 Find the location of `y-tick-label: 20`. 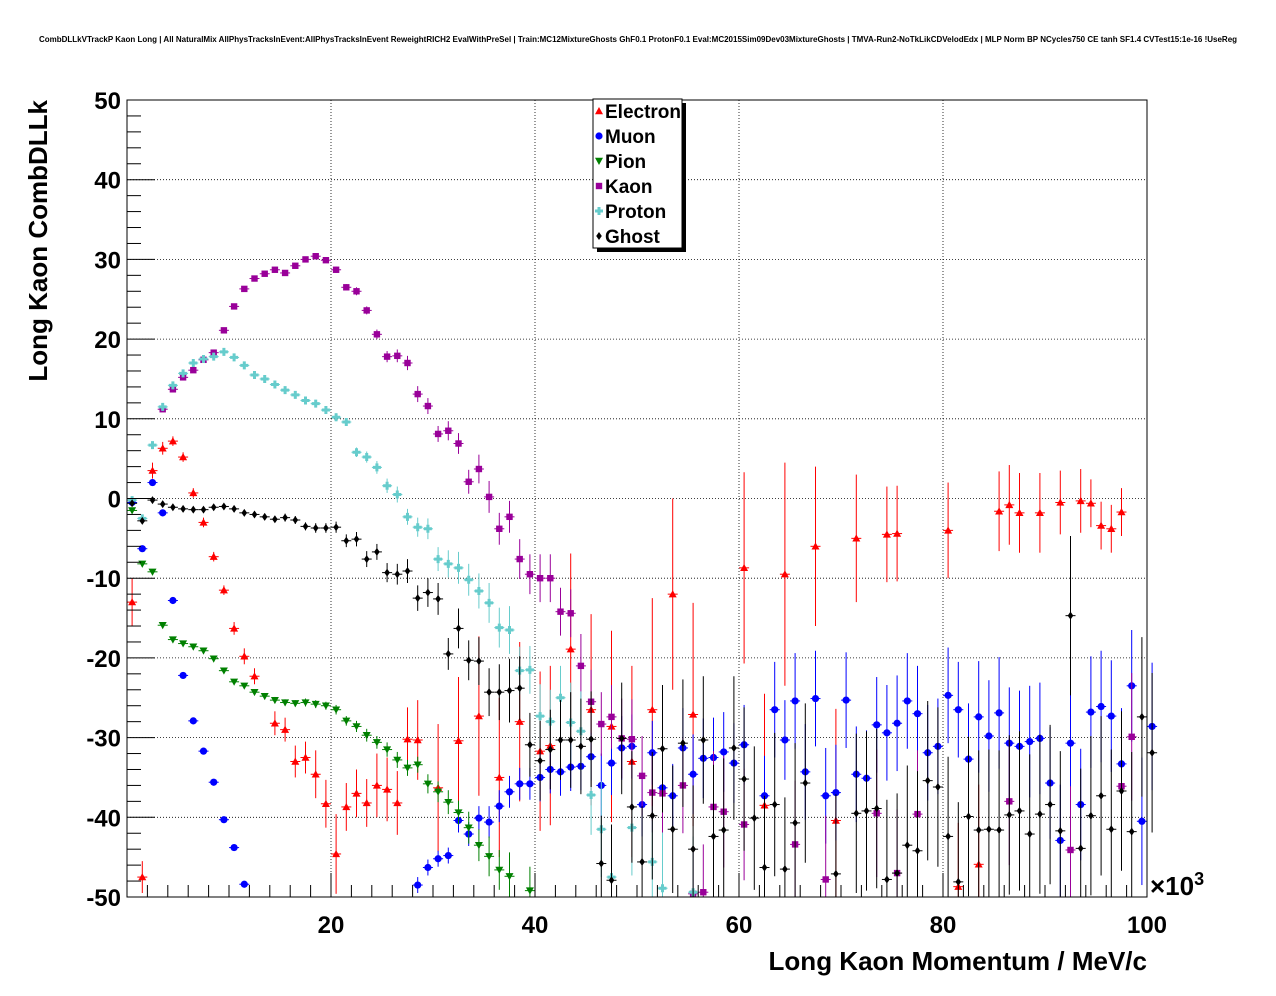

y-tick-label: 20 is located at coordinates (107, 340).